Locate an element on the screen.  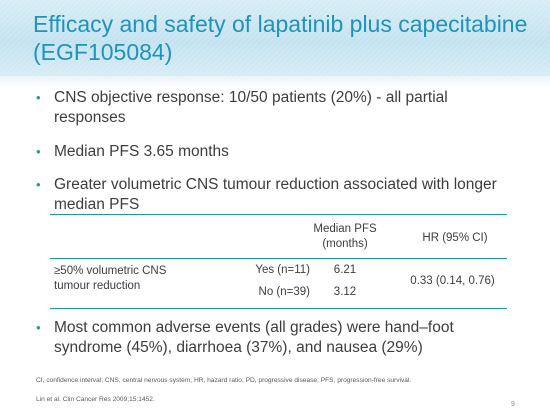
group-no-median: 3.12 is located at coordinates (345, 292).